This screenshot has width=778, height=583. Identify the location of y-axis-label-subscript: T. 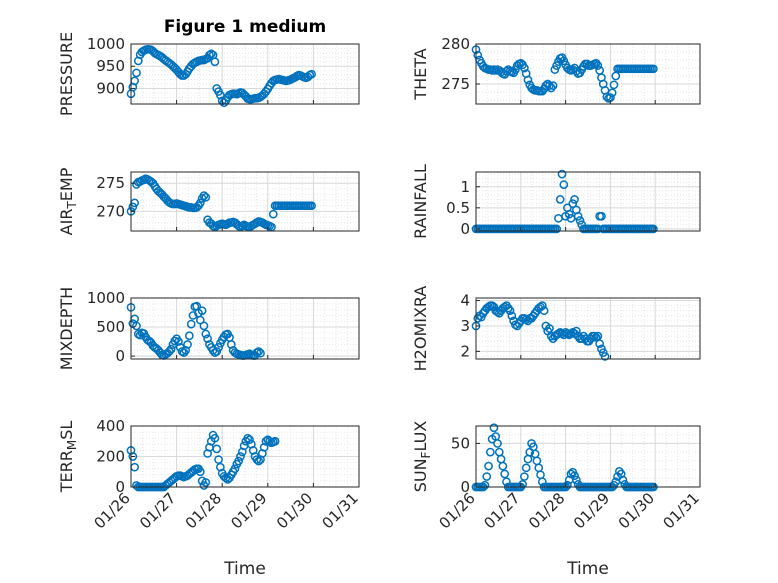
(72, 205).